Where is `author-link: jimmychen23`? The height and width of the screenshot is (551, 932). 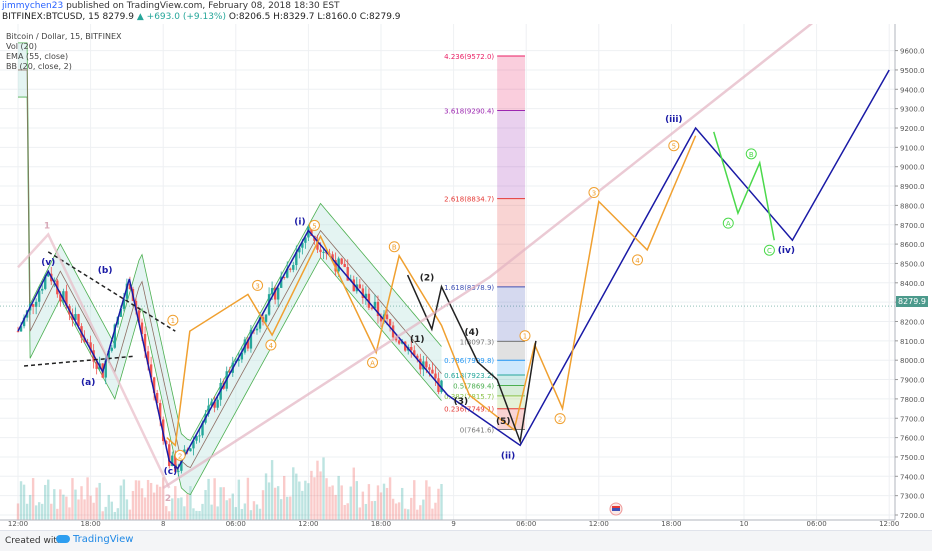
author-link: jimmychen23 is located at coordinates (33, 6).